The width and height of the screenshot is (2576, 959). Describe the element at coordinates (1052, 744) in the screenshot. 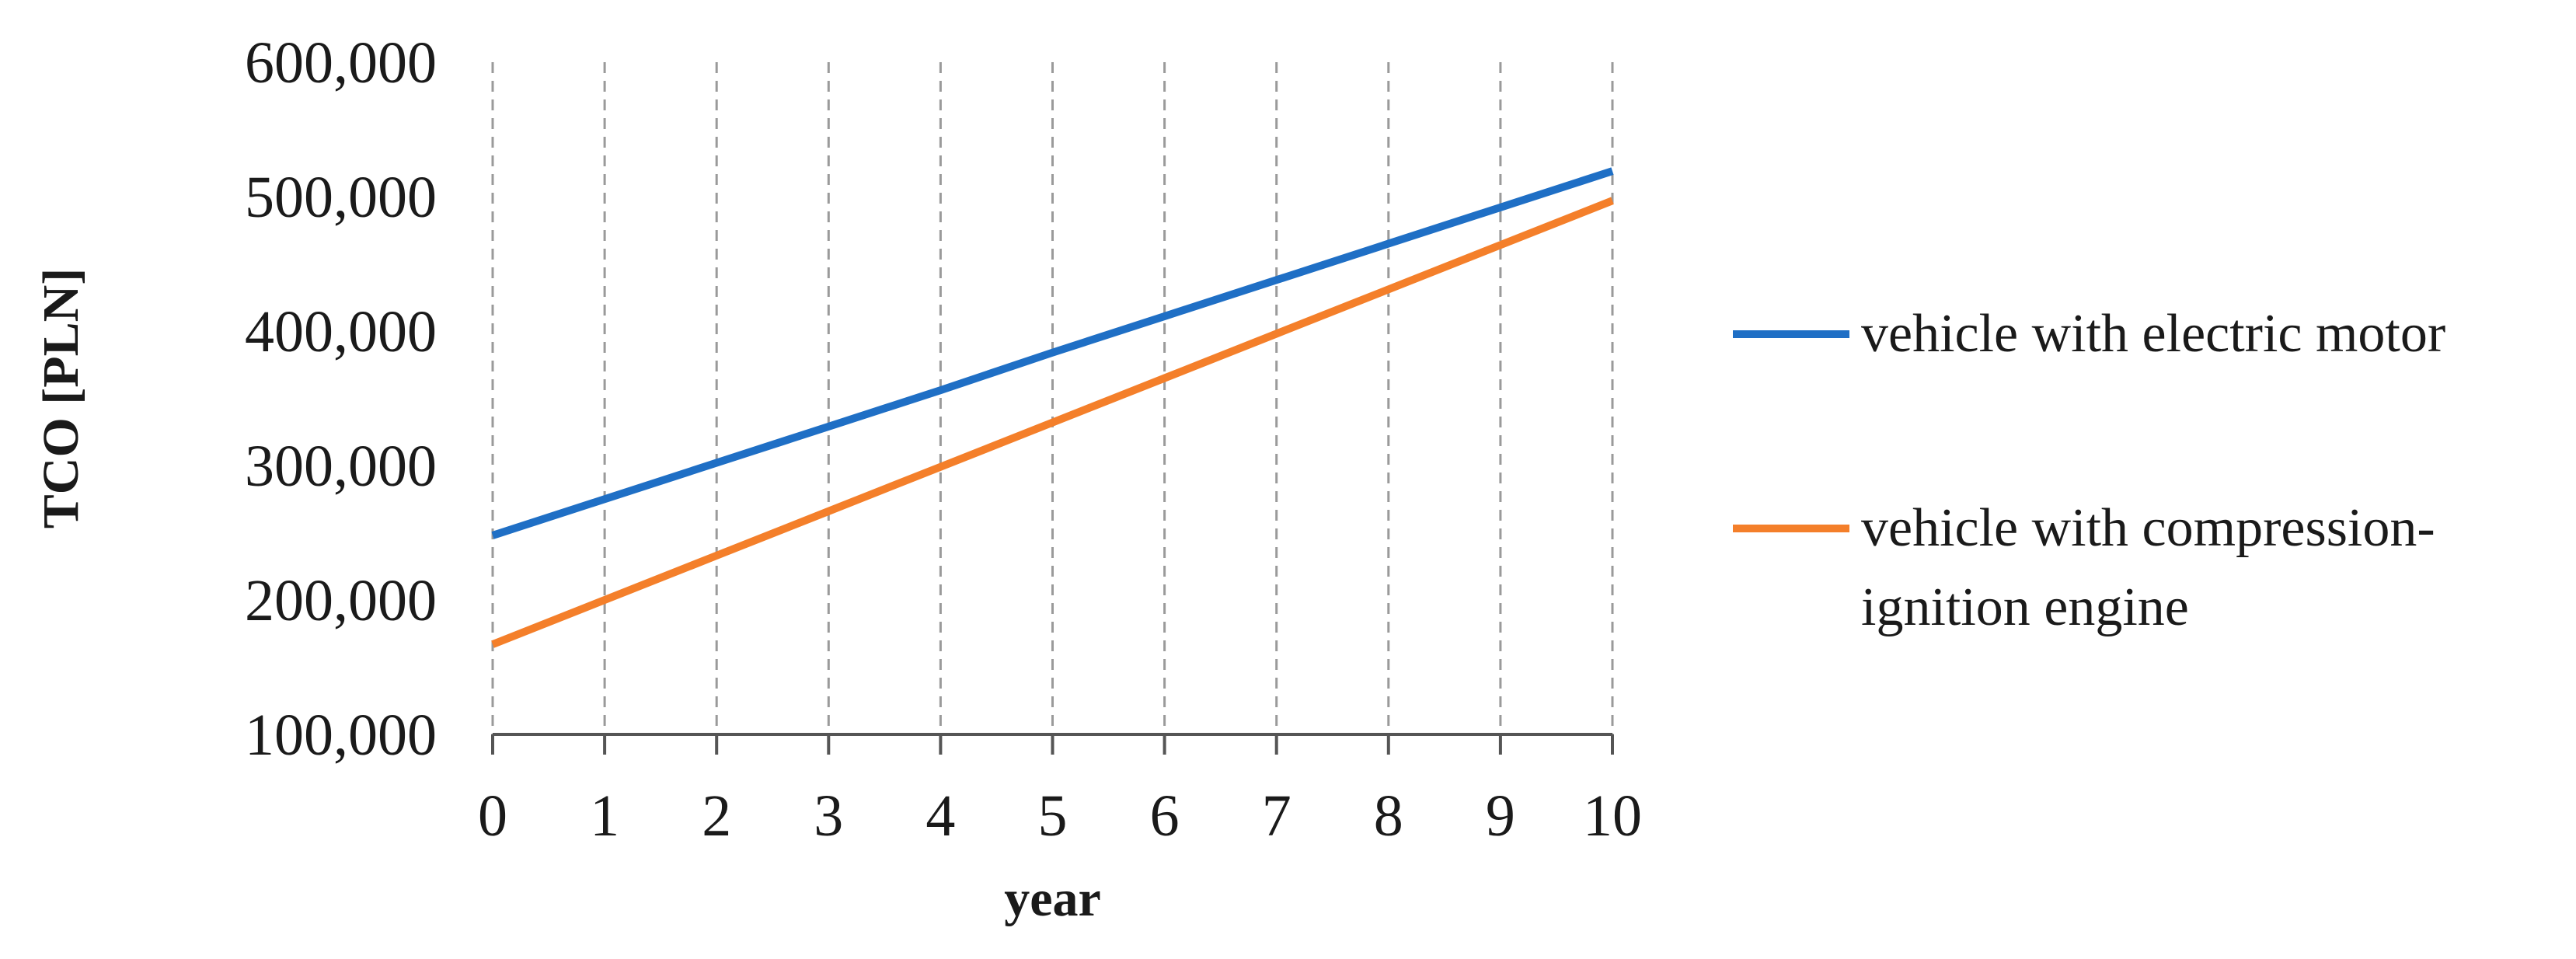

I see `x-axis-ticks` at that location.